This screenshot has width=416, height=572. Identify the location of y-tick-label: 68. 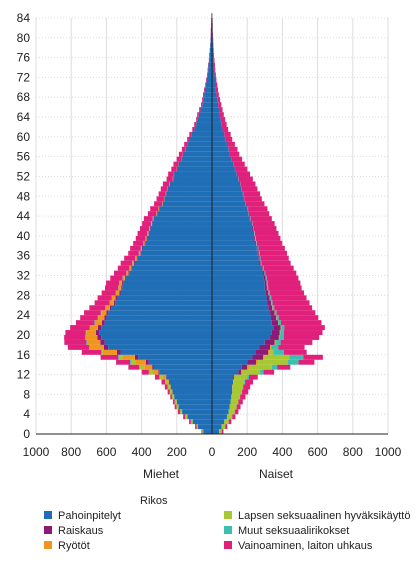
(24, 97).